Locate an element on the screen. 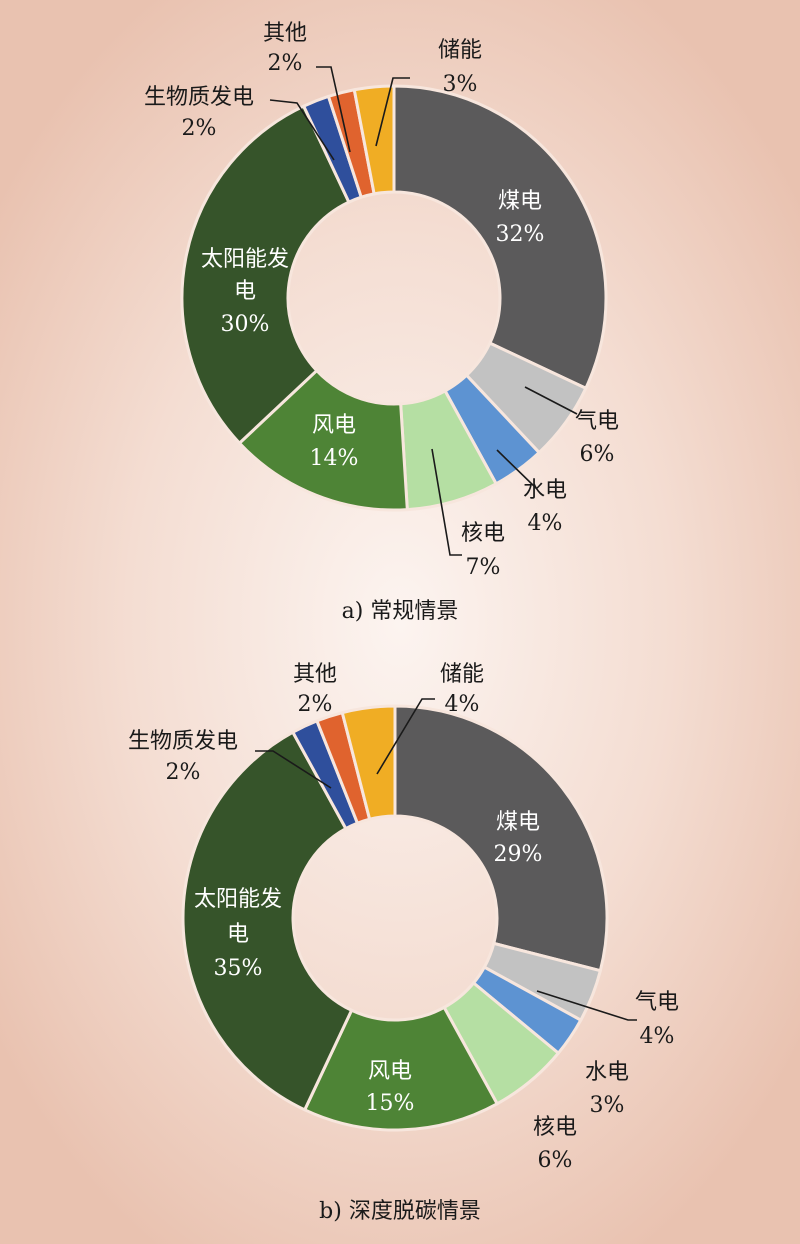  slice-wind is located at coordinates (401, 1068).